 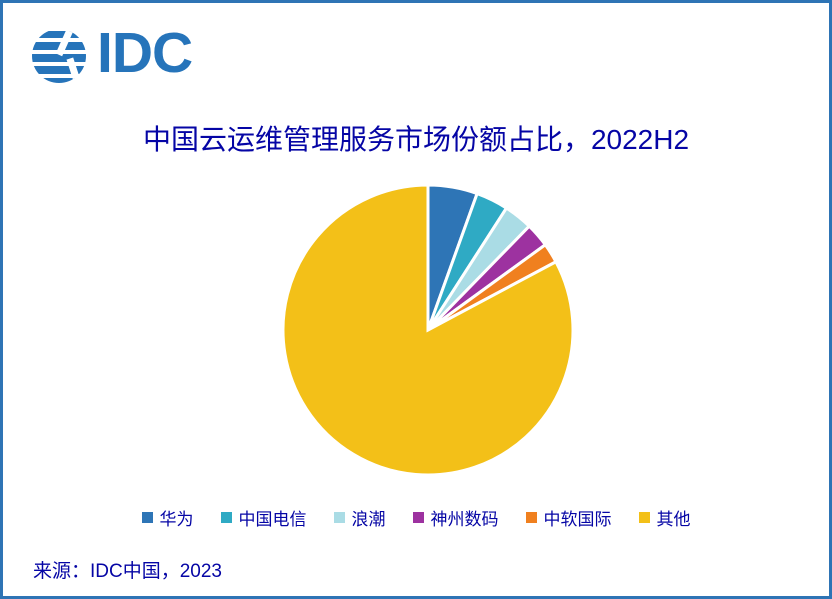 I want to click on legend-item-3: 浪潮, so click(x=359, y=517).